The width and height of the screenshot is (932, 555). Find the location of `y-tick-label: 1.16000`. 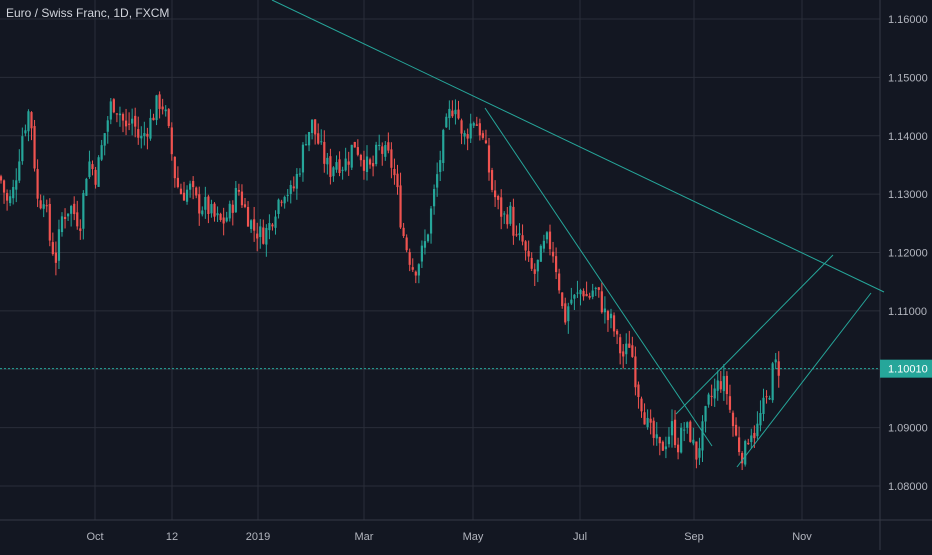

y-tick-label: 1.16000 is located at coordinates (908, 20).